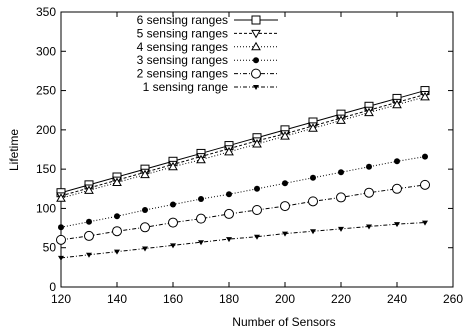 Image resolution: width=469 pixels, height=333 pixels. What do you see at coordinates (173, 299) in the screenshot?
I see `x-tick-label: 160` at bounding box center [173, 299].